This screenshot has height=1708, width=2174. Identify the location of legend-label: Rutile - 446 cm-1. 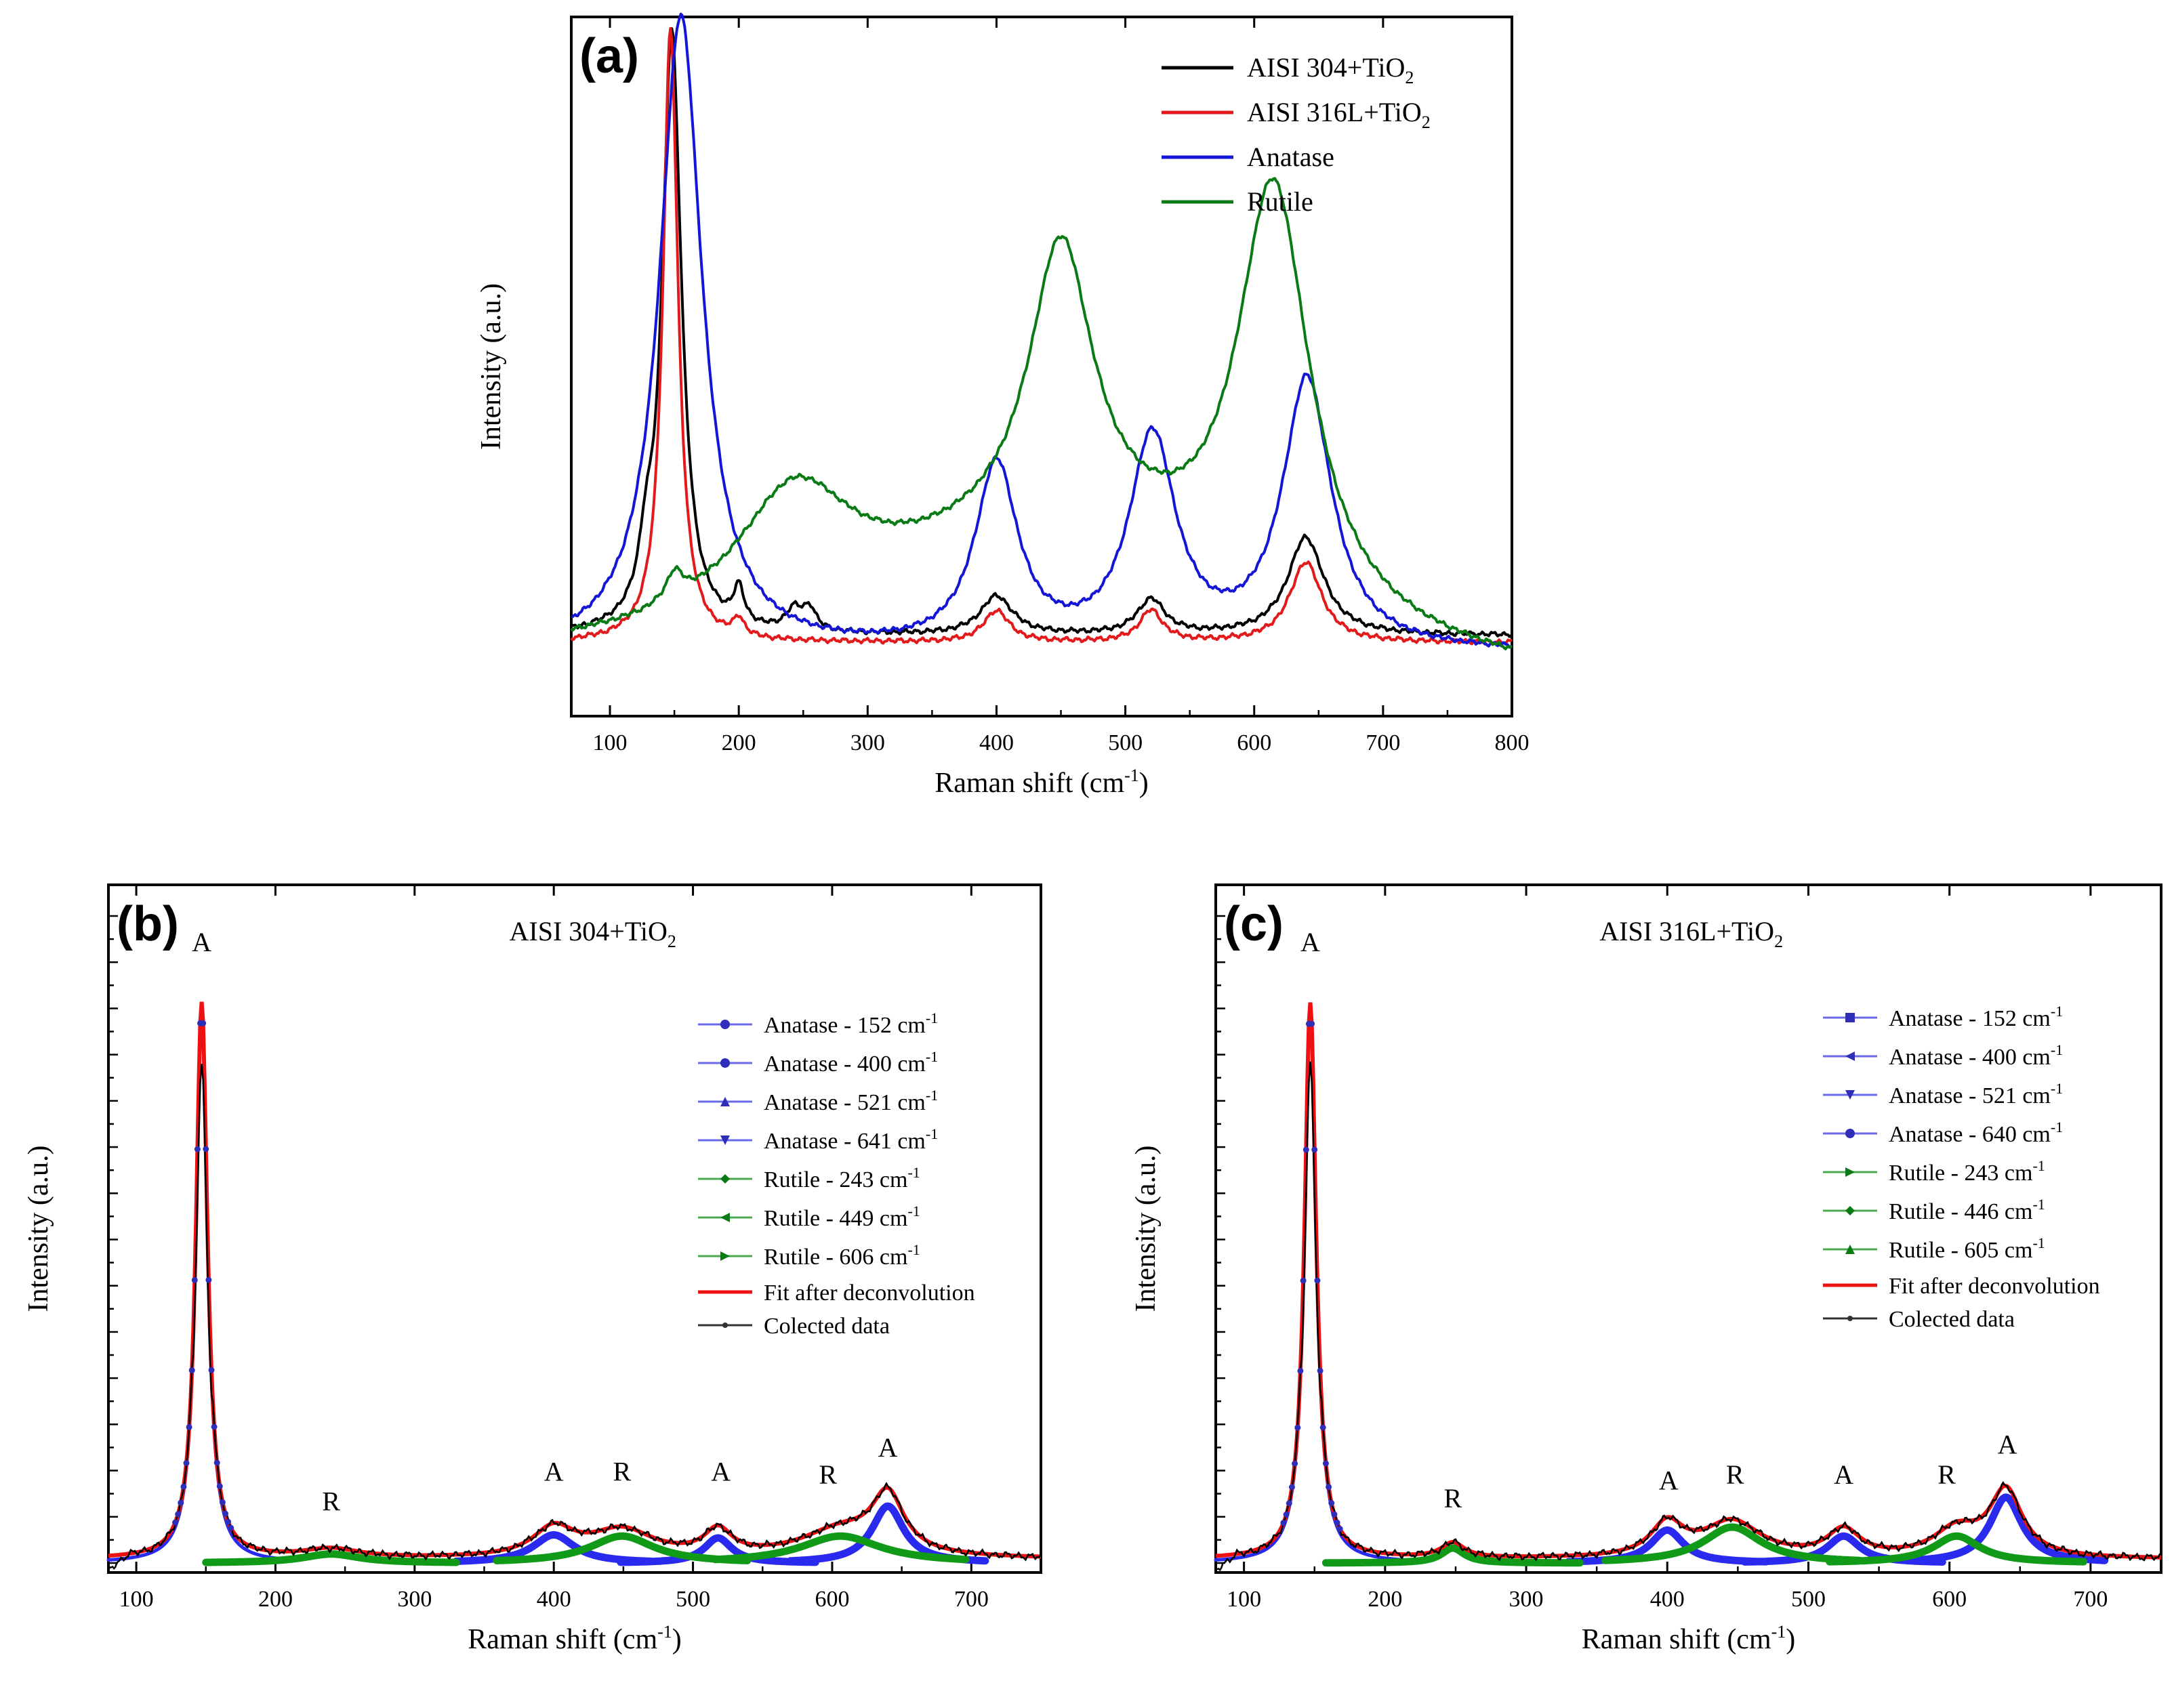
(1967, 1210).